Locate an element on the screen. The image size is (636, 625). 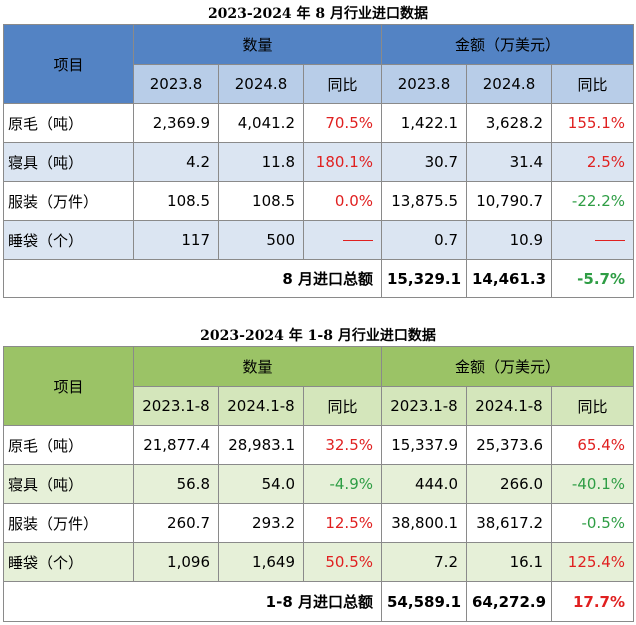
cell-value: 500 is located at coordinates (261, 240).